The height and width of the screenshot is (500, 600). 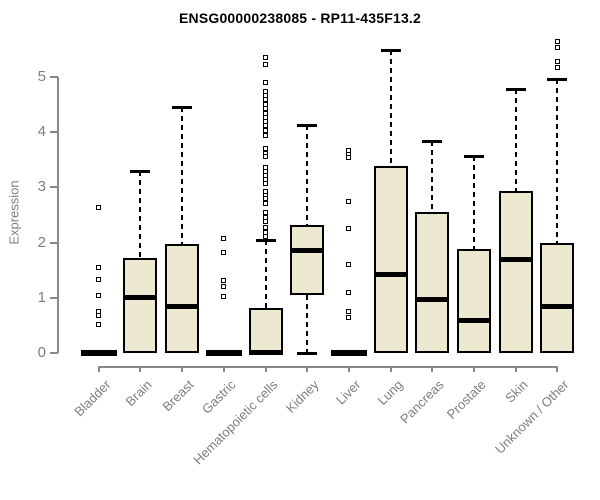 What do you see at coordinates (300, 18) in the screenshot?
I see `chart-title: ENSG00000238085 - RP11-435F13.2` at bounding box center [300, 18].